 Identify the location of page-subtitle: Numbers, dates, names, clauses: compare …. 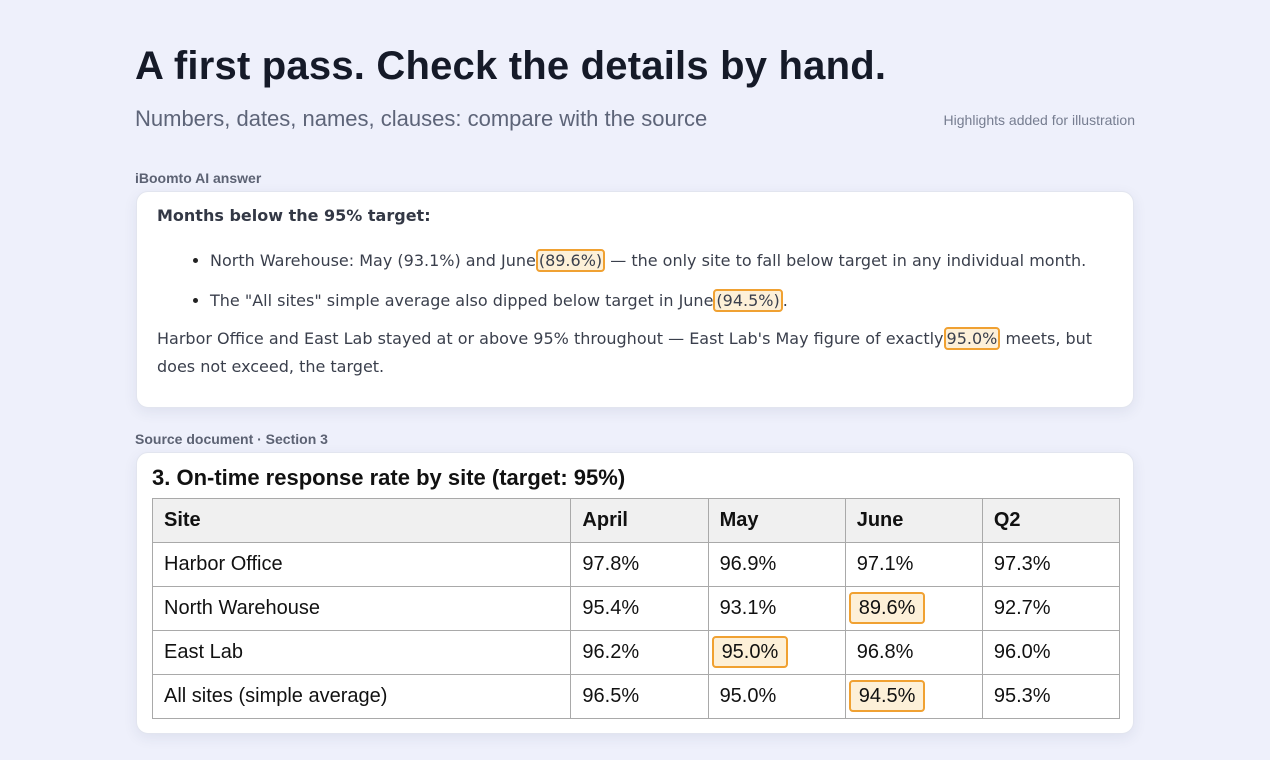
(421, 118).